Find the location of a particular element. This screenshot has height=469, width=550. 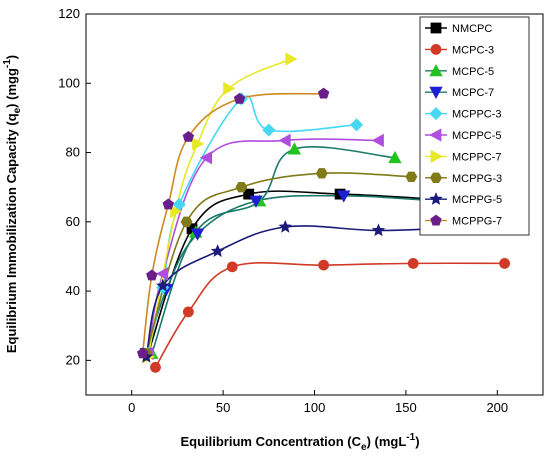

legend-label-mcppc-7: MCPPC-7 is located at coordinates (477, 157).